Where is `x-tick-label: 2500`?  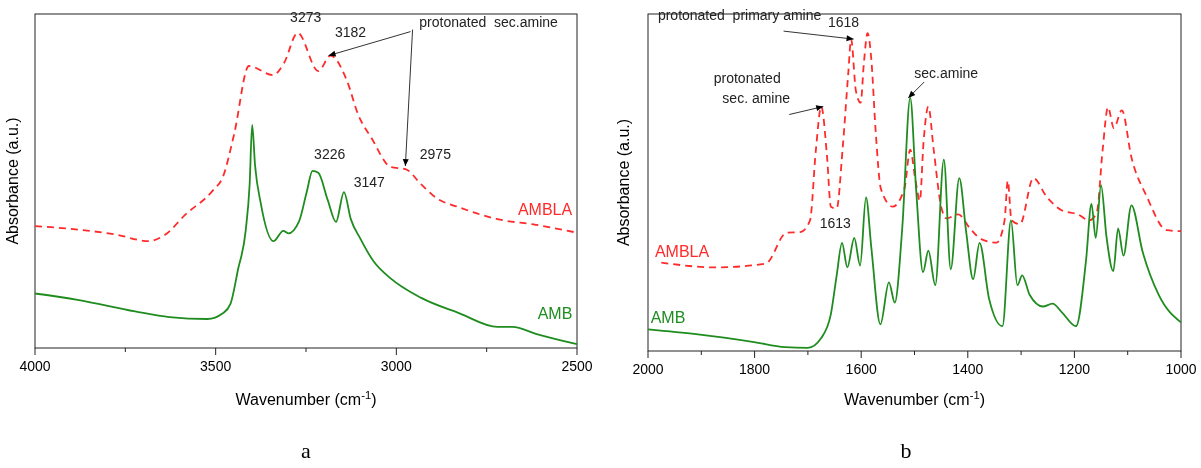
x-tick-label: 2500 is located at coordinates (577, 366).